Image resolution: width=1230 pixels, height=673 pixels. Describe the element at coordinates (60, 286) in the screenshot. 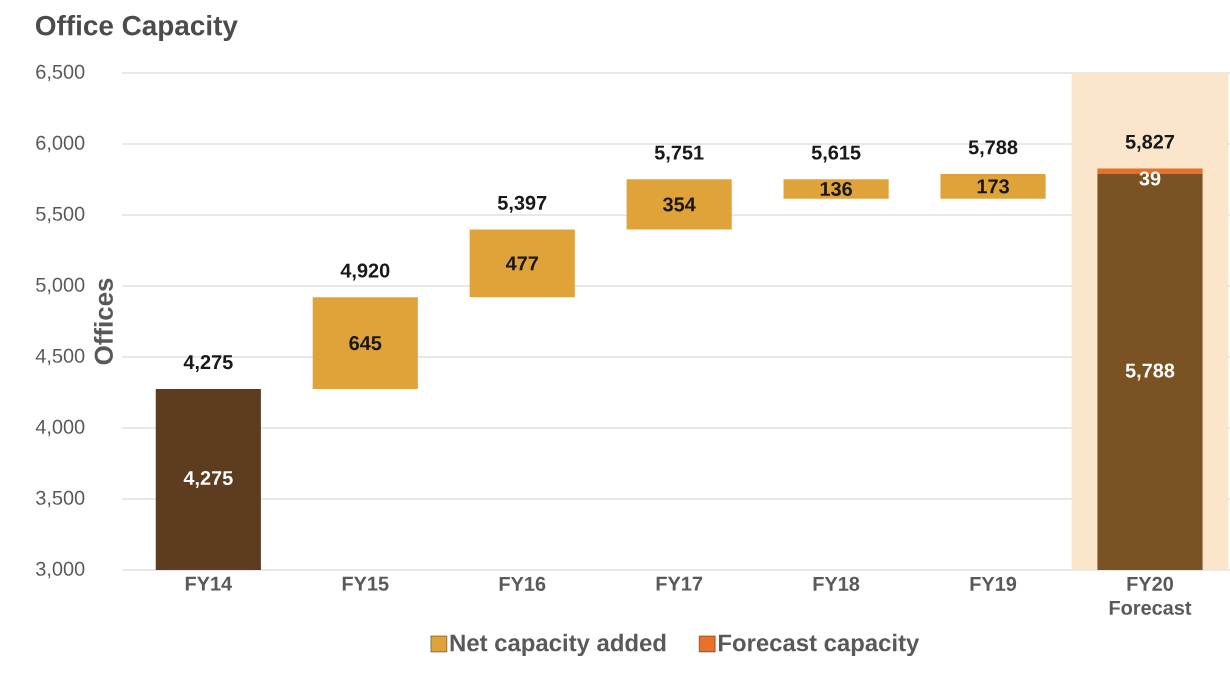

I see `y-tick-label: 5,000` at that location.